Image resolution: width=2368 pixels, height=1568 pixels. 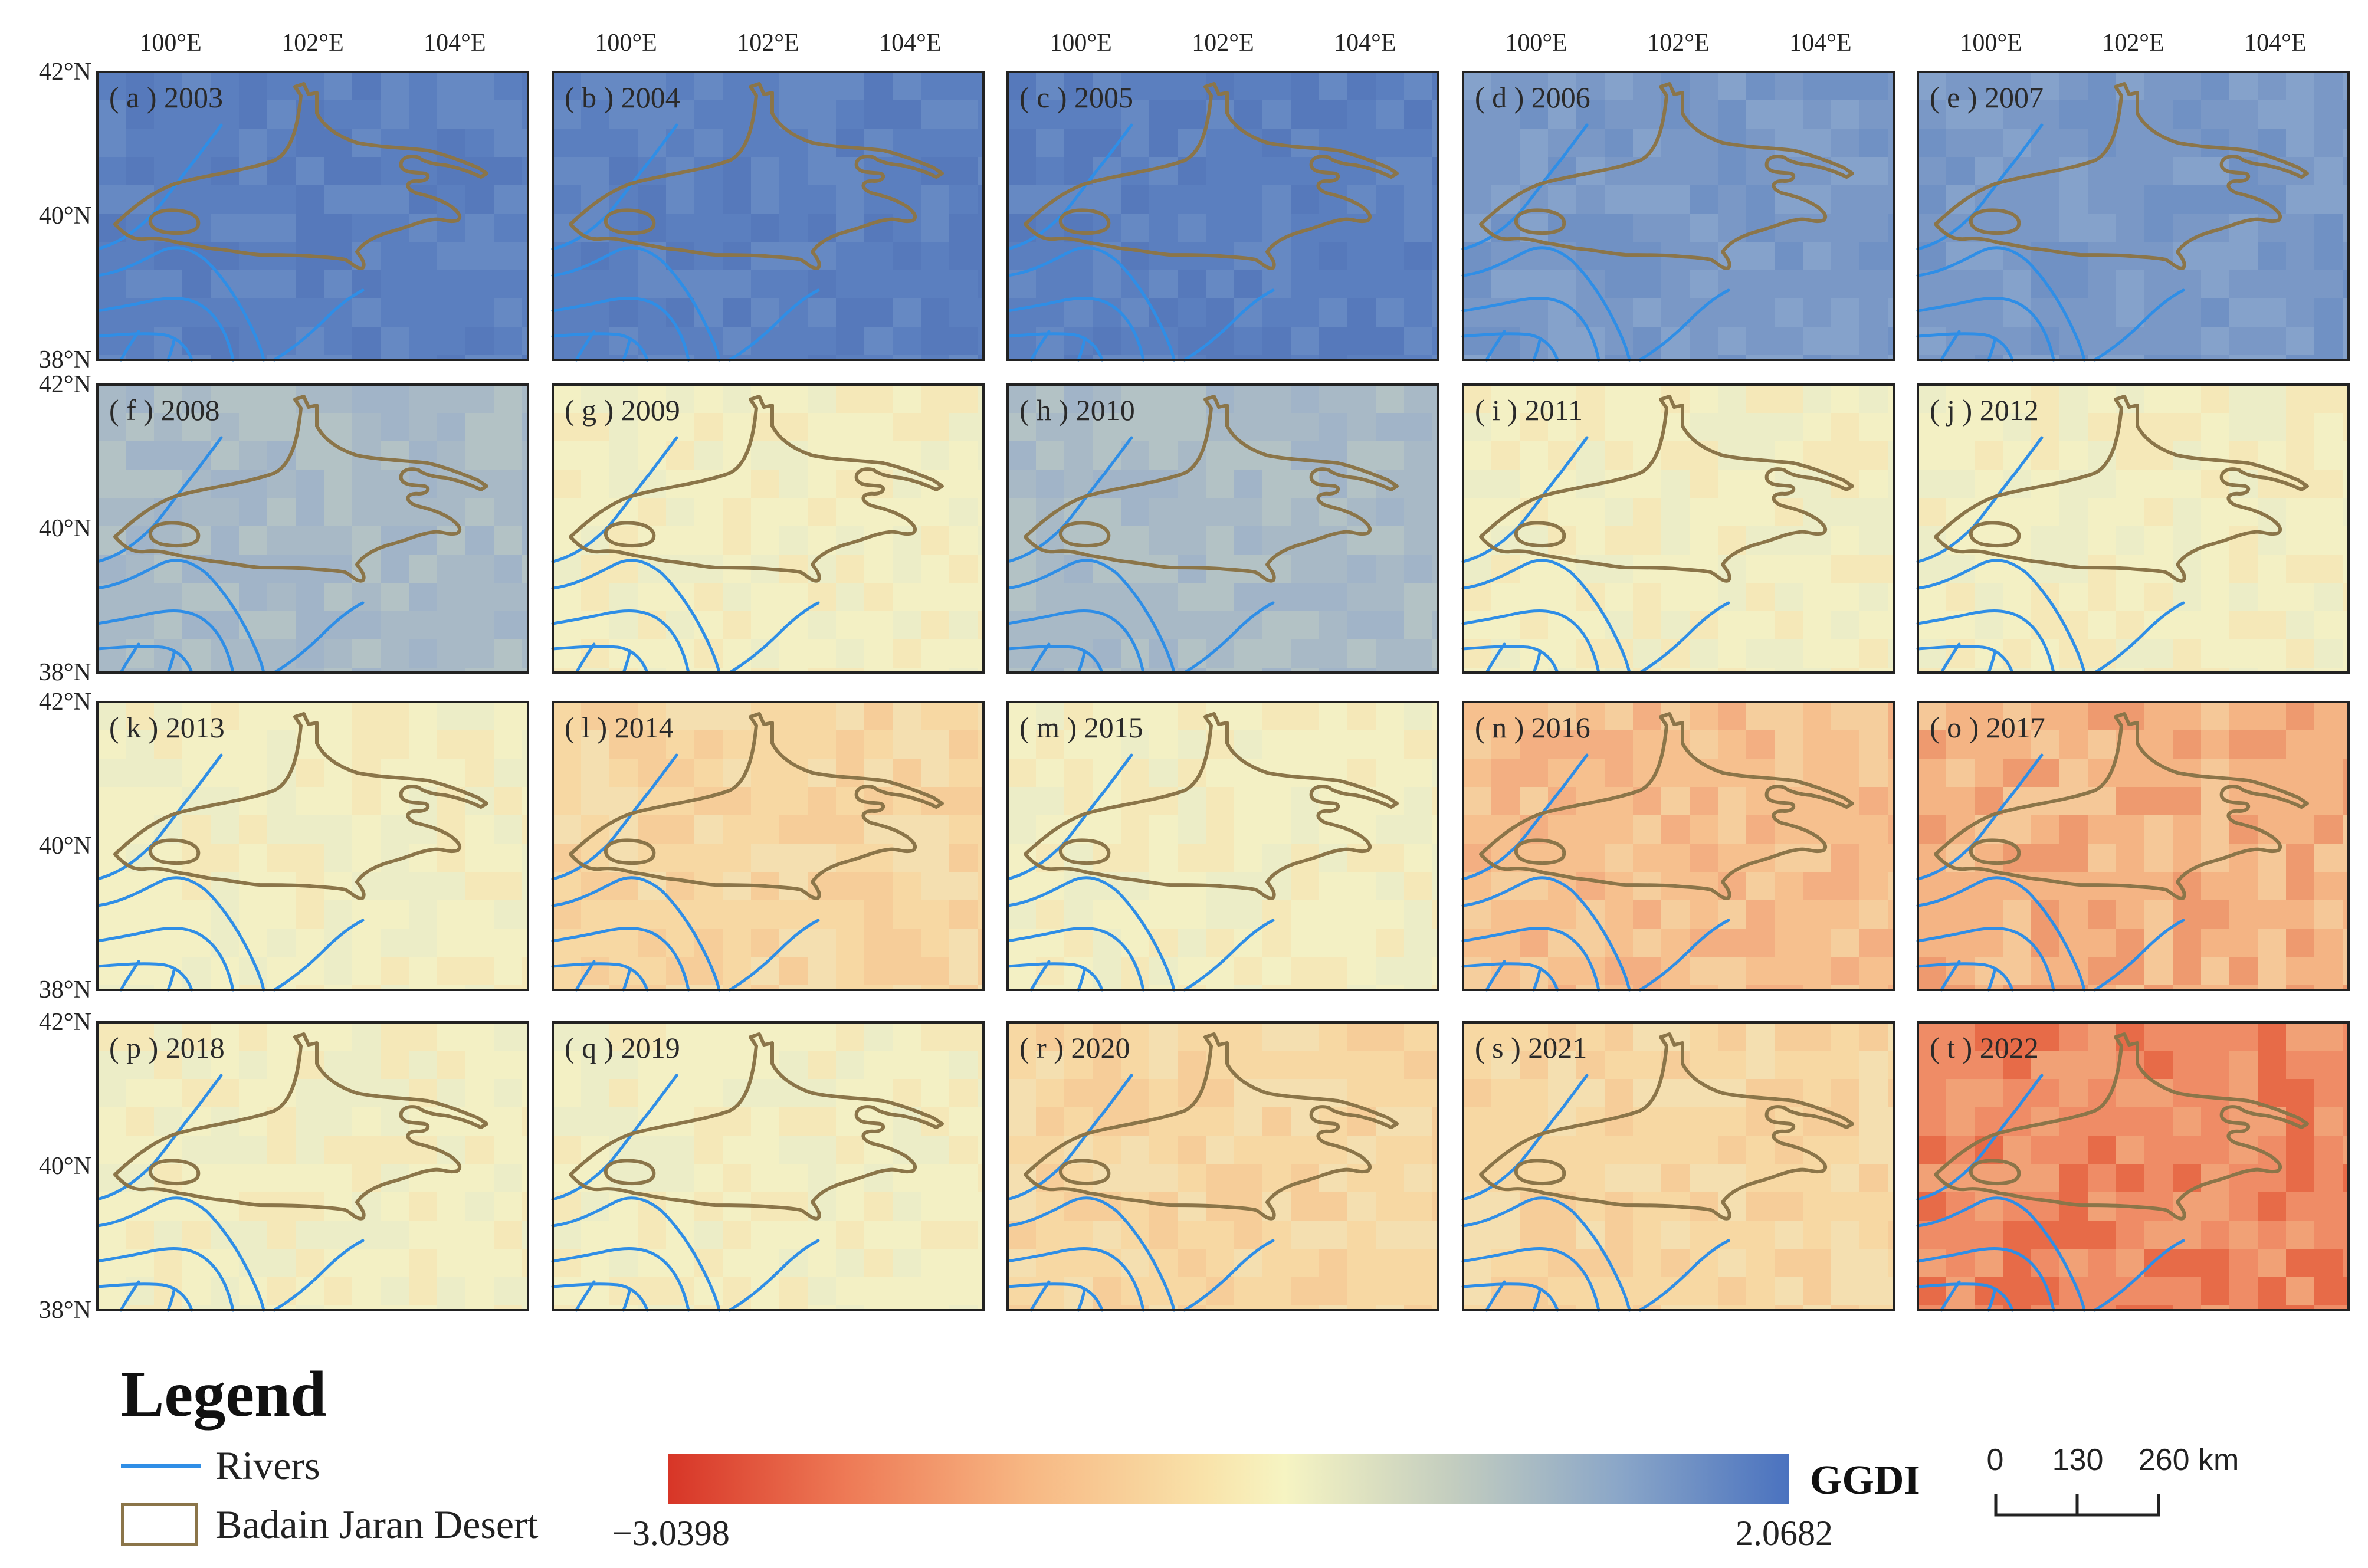 What do you see at coordinates (623, 410) in the screenshot?
I see `panel-label-2009: ( g ) 2009` at bounding box center [623, 410].